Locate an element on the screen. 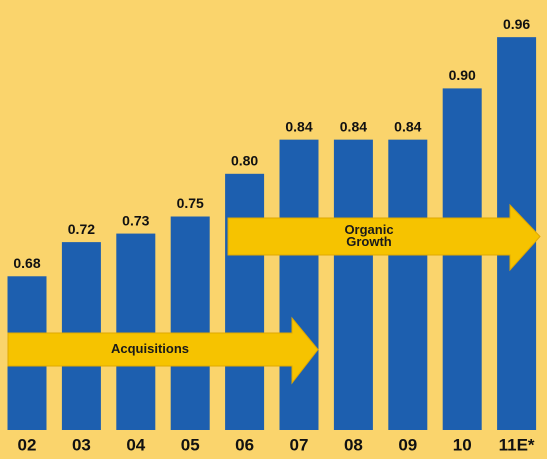 The width and height of the screenshot is (547, 459). x-tick-label: 09 is located at coordinates (407, 444).